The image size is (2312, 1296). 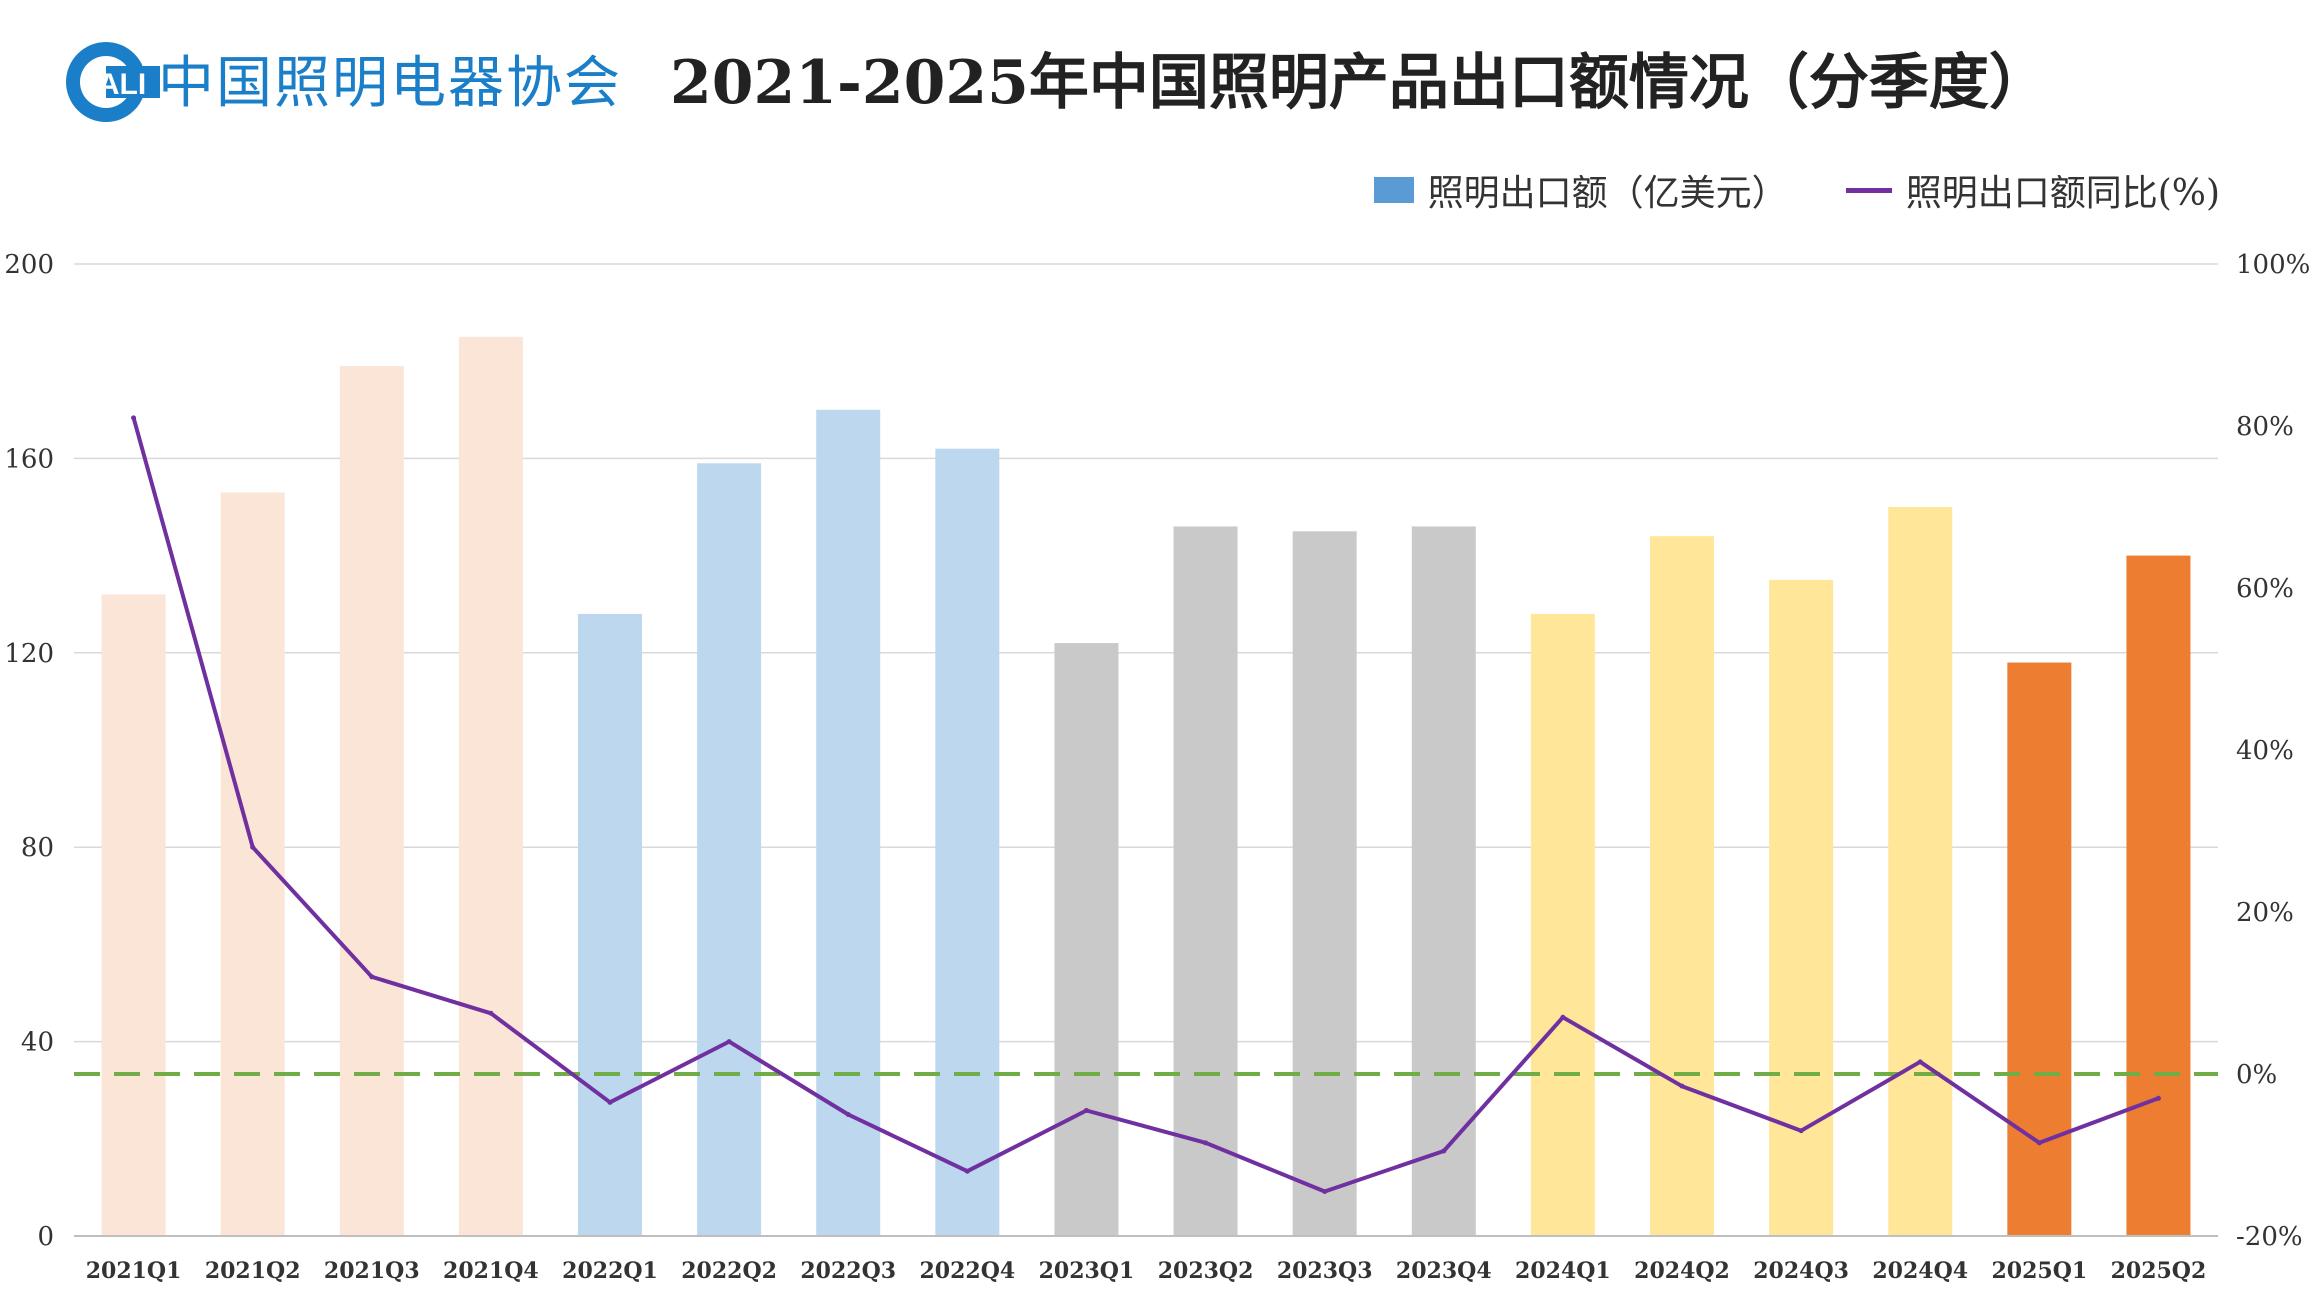 What do you see at coordinates (1682, 1271) in the screenshot?
I see `x-tick-label: 2024Q2` at bounding box center [1682, 1271].